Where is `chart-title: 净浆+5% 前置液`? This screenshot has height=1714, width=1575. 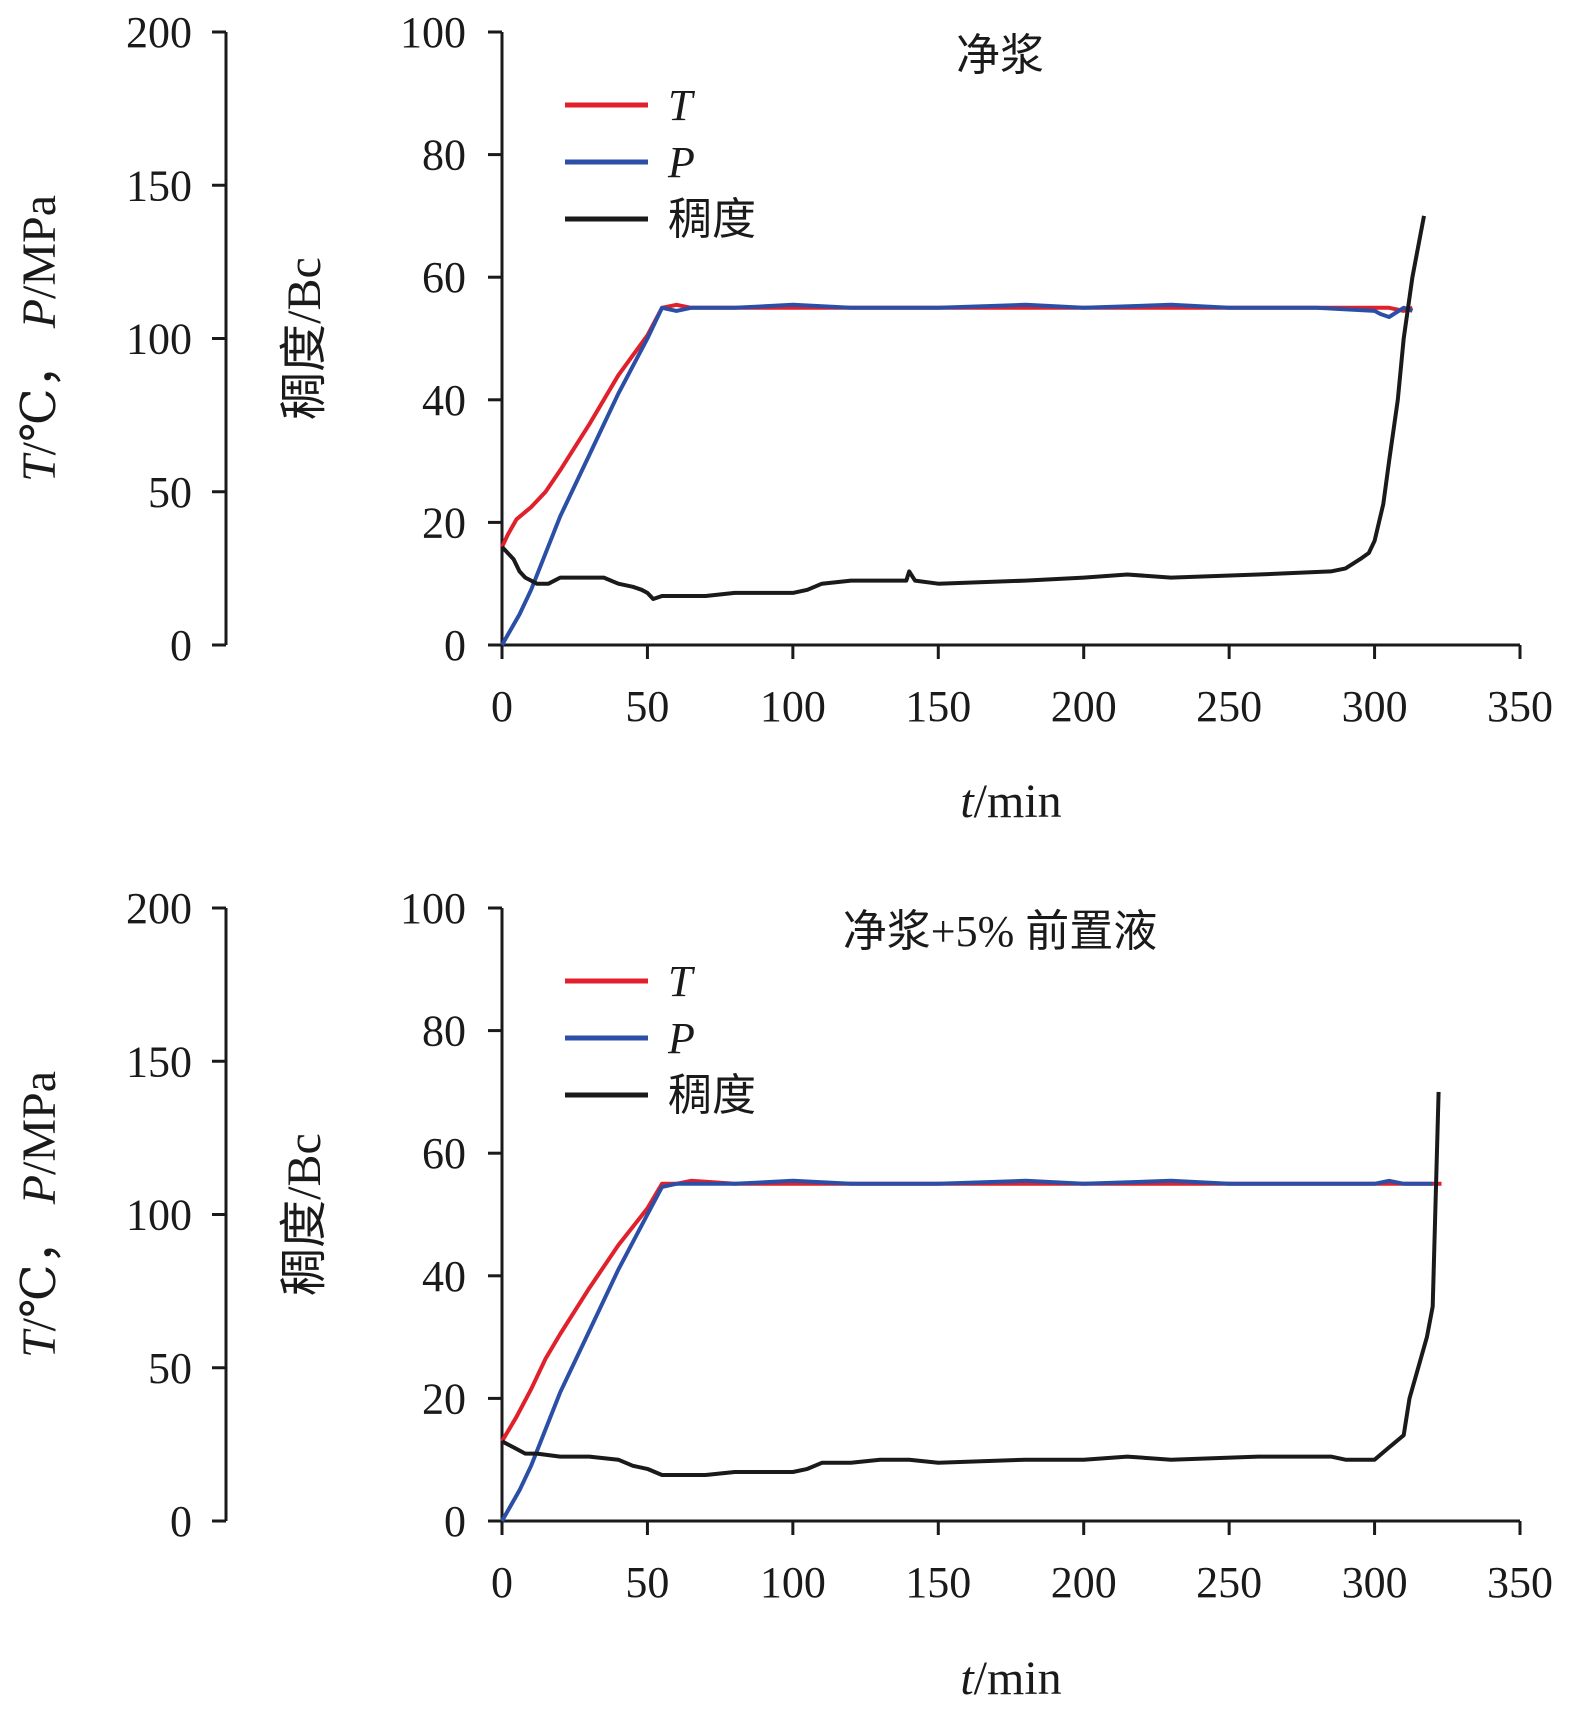
chart-title: 净浆+5% 前置液 is located at coordinates (1000, 931).